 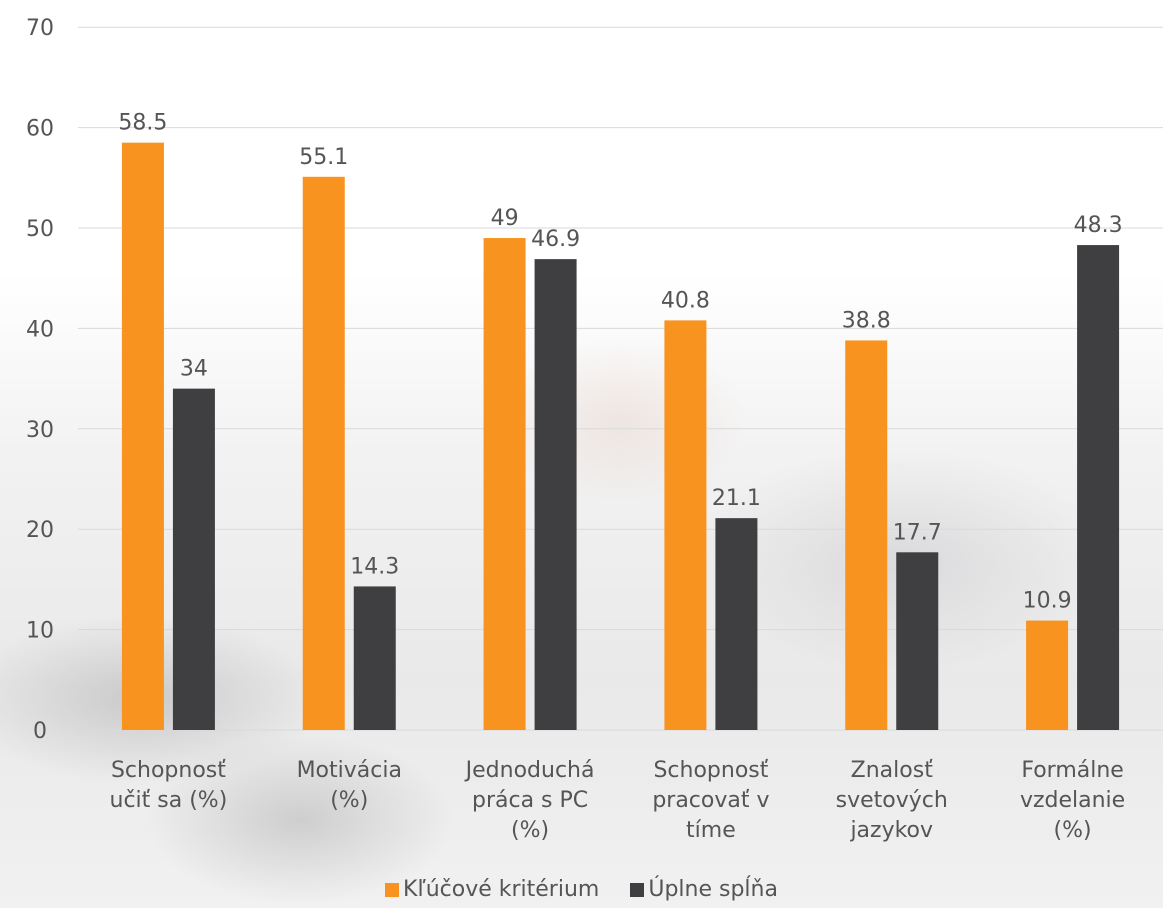 I want to click on x-category-label: tíme, so click(x=711, y=830).